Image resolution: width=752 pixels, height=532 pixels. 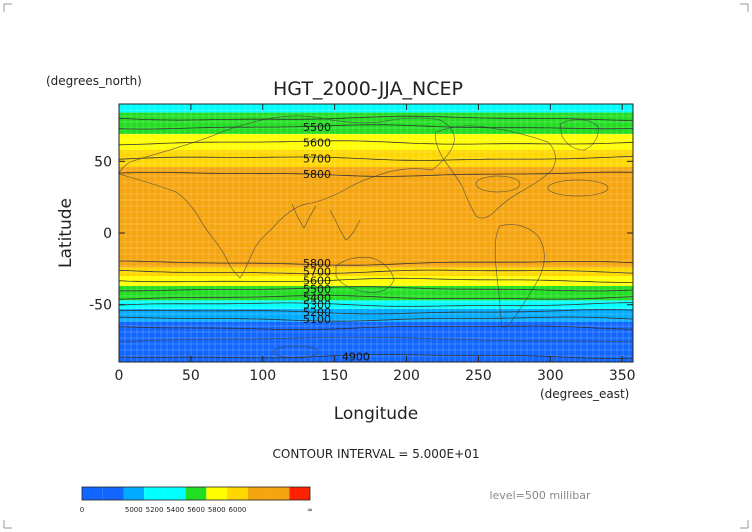 I want to click on contour-label: 4900, so click(x=356, y=356).